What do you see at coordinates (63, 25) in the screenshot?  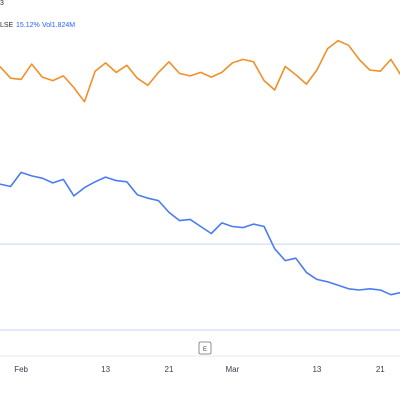 I see `volume-value: 1.824M` at bounding box center [63, 25].